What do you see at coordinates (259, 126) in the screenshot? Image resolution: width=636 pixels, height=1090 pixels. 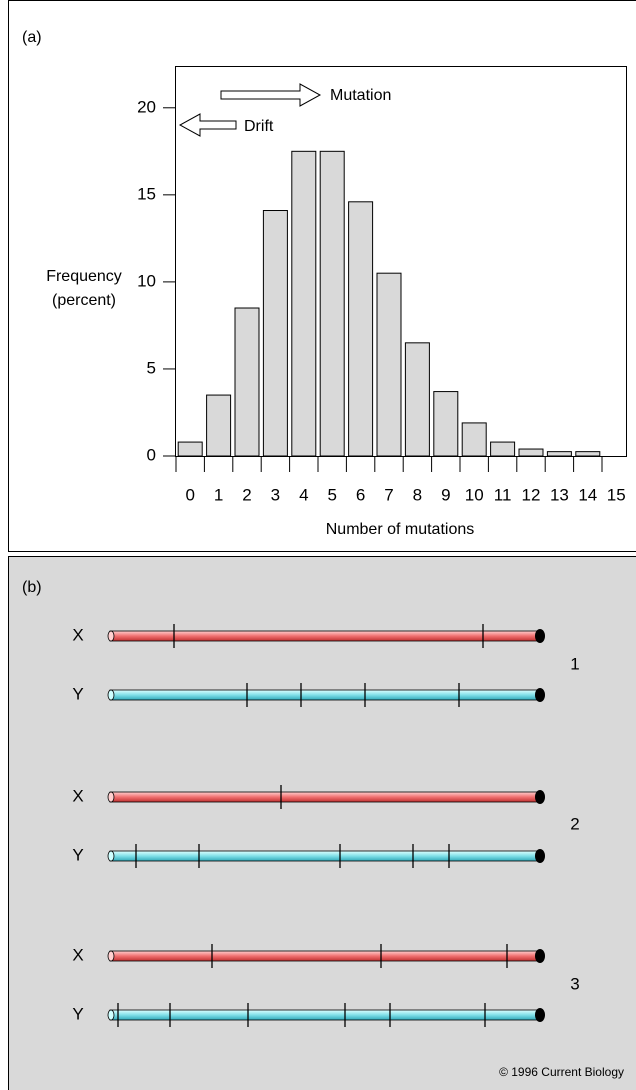 I see `annotation: Drift` at bounding box center [259, 126].